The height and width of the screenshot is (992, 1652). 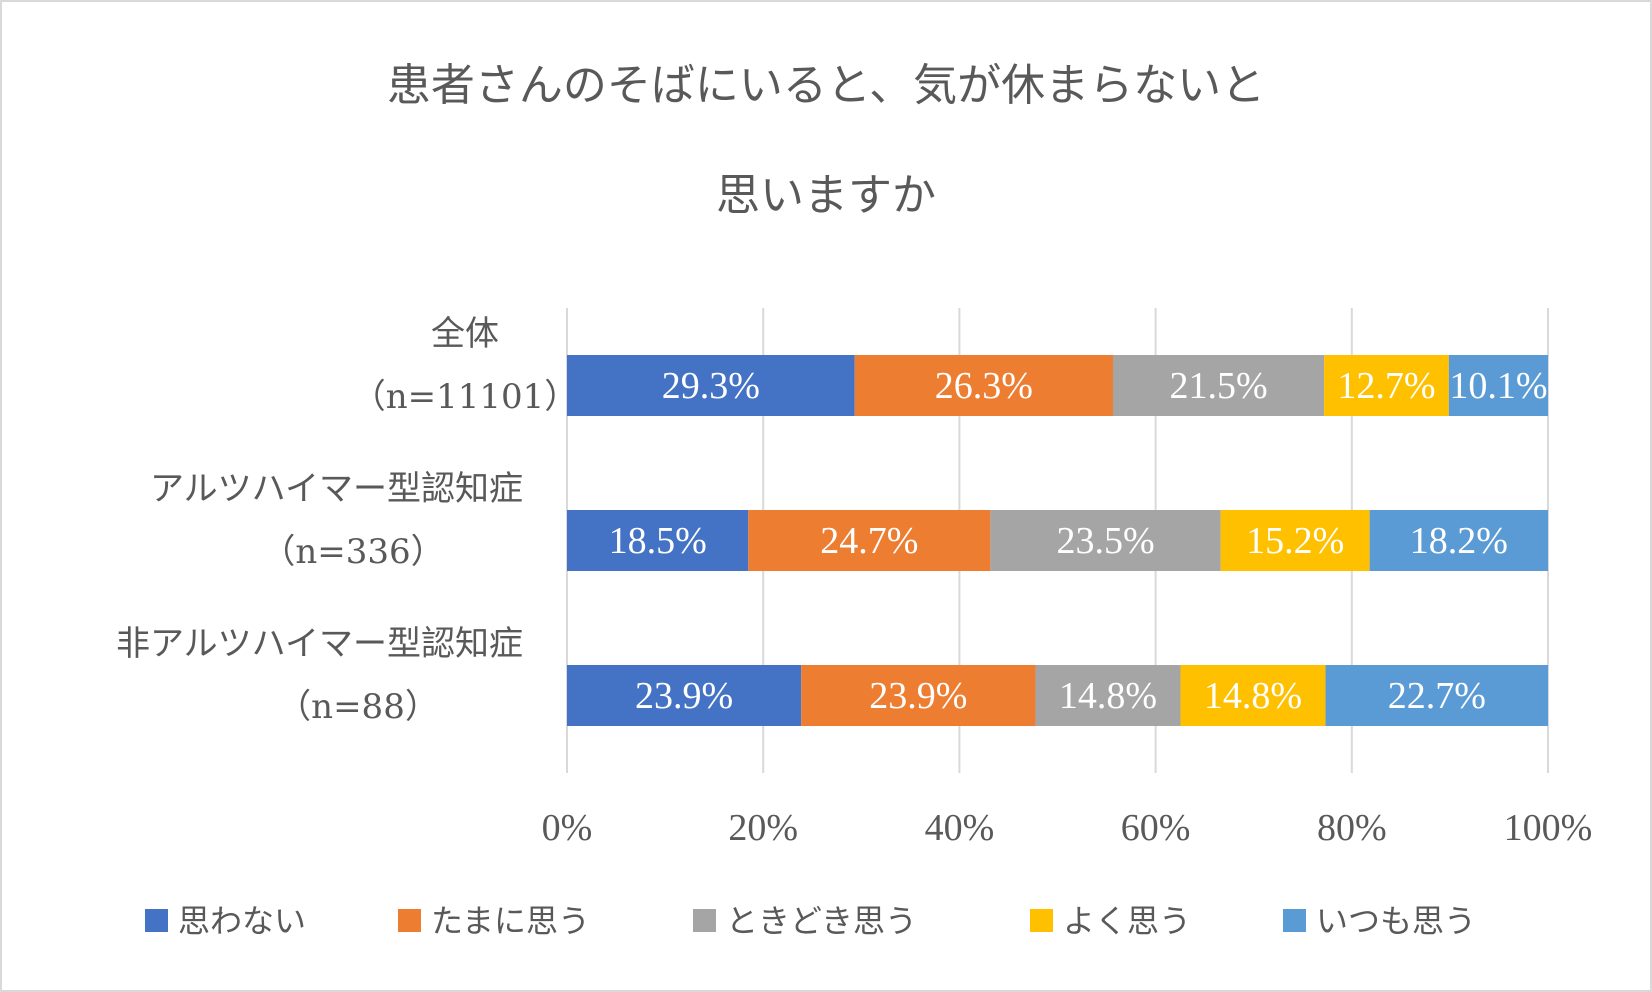 I want to click on legend-label: ときどき思う, so click(x=821, y=921).